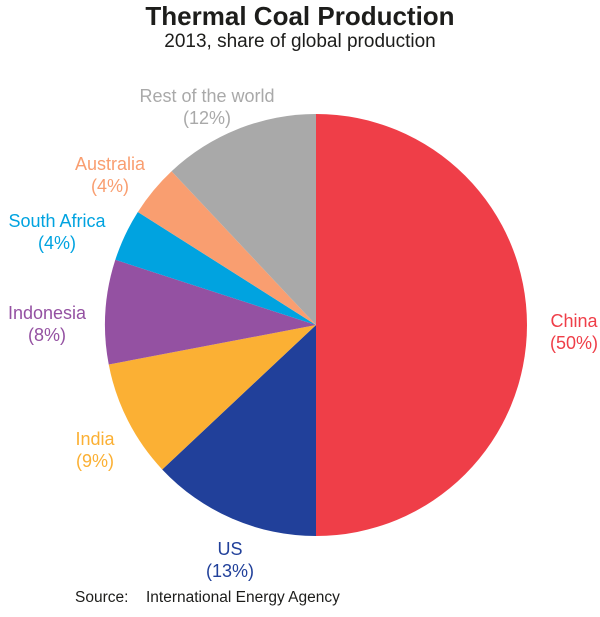  I want to click on pie-slice-south-africa, so click(215, 268).